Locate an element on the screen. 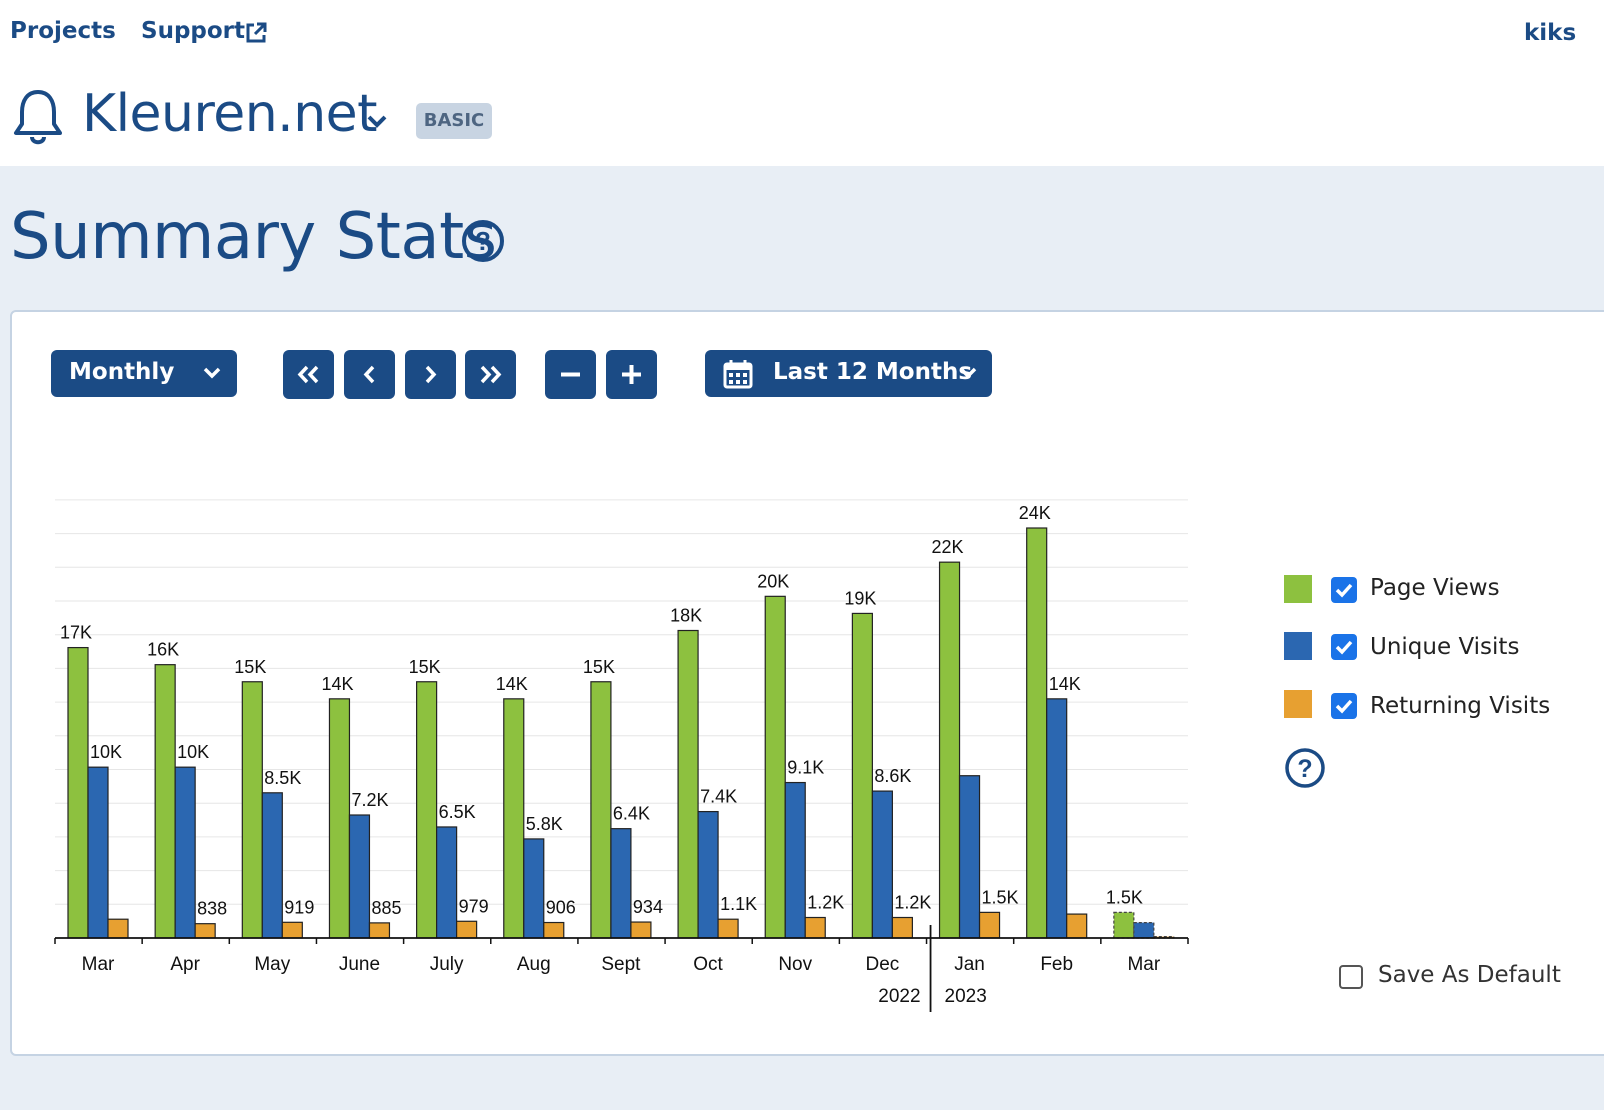  legend-swatch-unique-visits is located at coordinates (1298, 646).